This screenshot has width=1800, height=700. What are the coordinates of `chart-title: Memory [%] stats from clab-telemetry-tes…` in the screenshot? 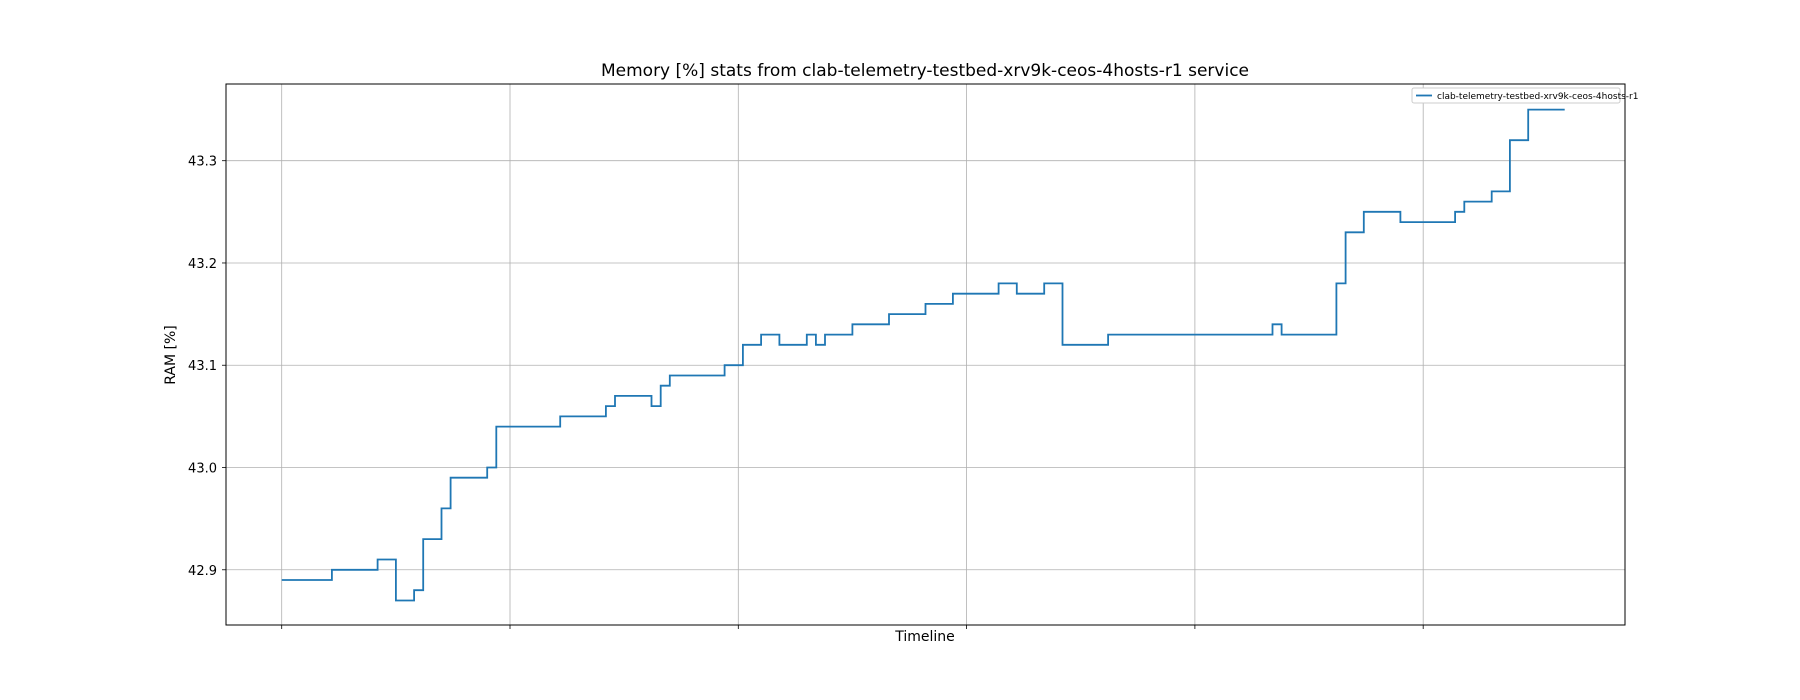 It's located at (925, 71).